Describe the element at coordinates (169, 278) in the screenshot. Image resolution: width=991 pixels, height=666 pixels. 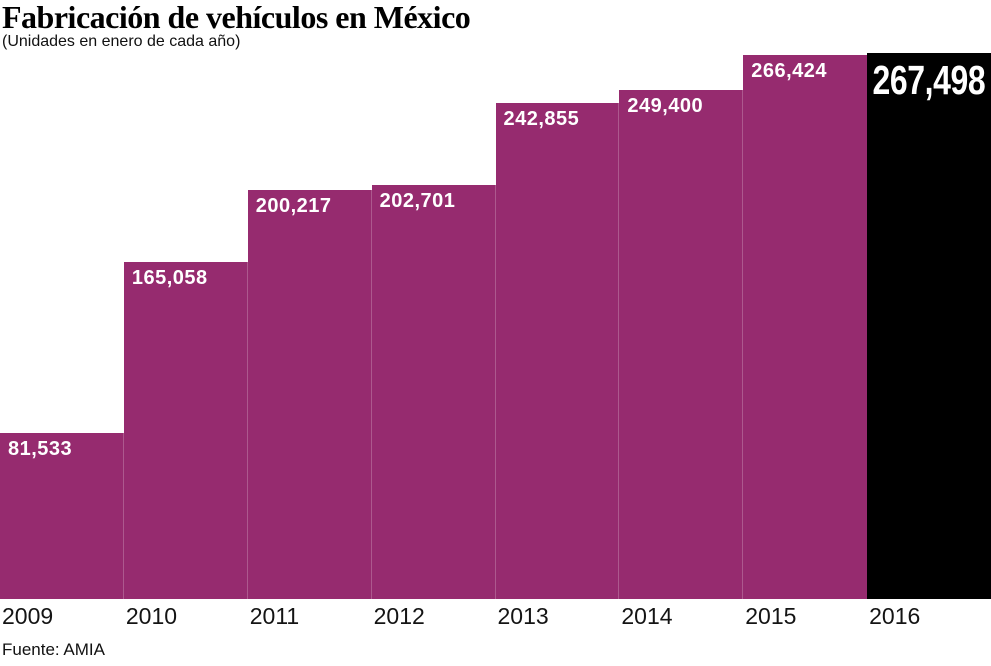
I see `bar-value-label-2010: 165,058` at that location.